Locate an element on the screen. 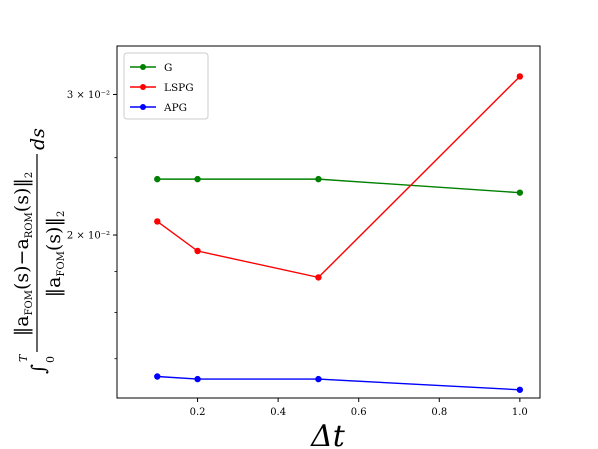 This screenshot has height=449, width=598. x-axis-label: Δt is located at coordinates (328, 434).